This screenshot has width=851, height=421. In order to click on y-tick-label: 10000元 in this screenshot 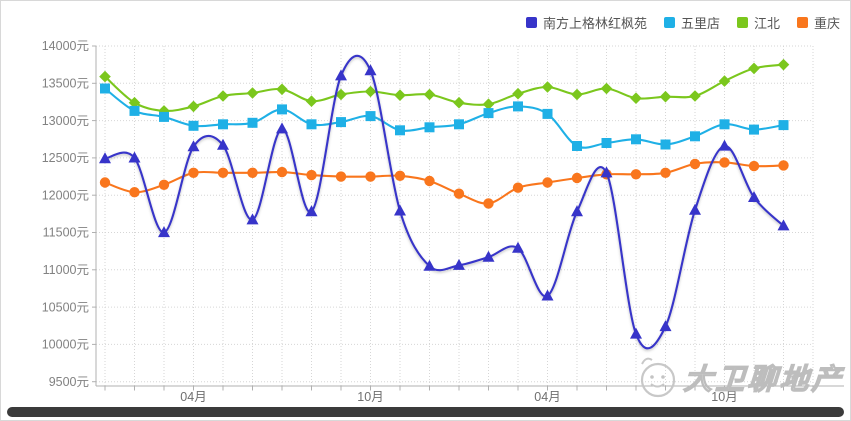, I will do `click(65, 345)`.